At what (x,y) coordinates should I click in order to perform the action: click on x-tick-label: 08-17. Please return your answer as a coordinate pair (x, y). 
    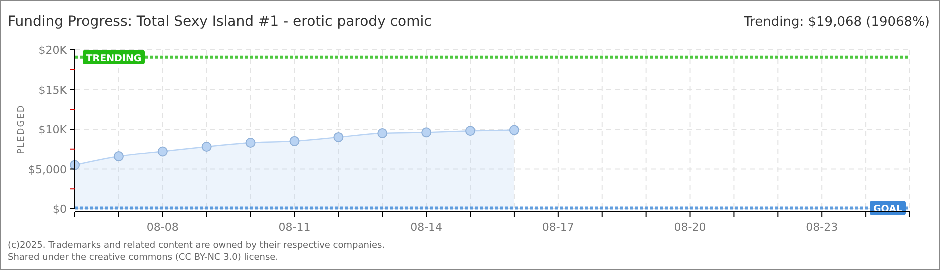
    Looking at the image, I should click on (558, 227).